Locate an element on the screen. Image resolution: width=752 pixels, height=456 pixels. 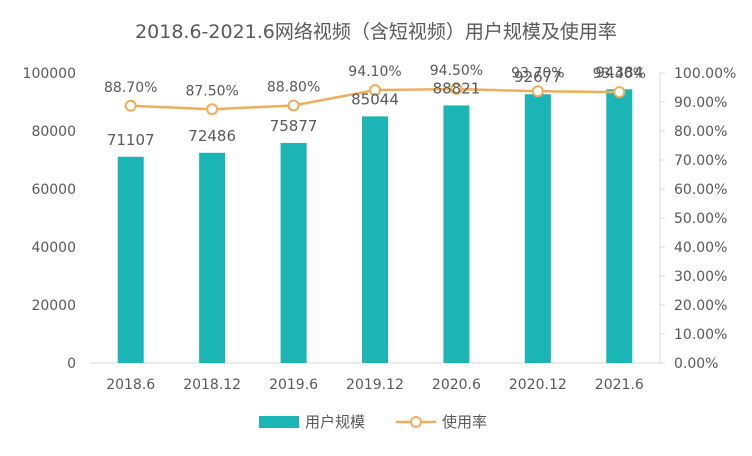
y-right-tick-label: 20.00% is located at coordinates (700, 306).